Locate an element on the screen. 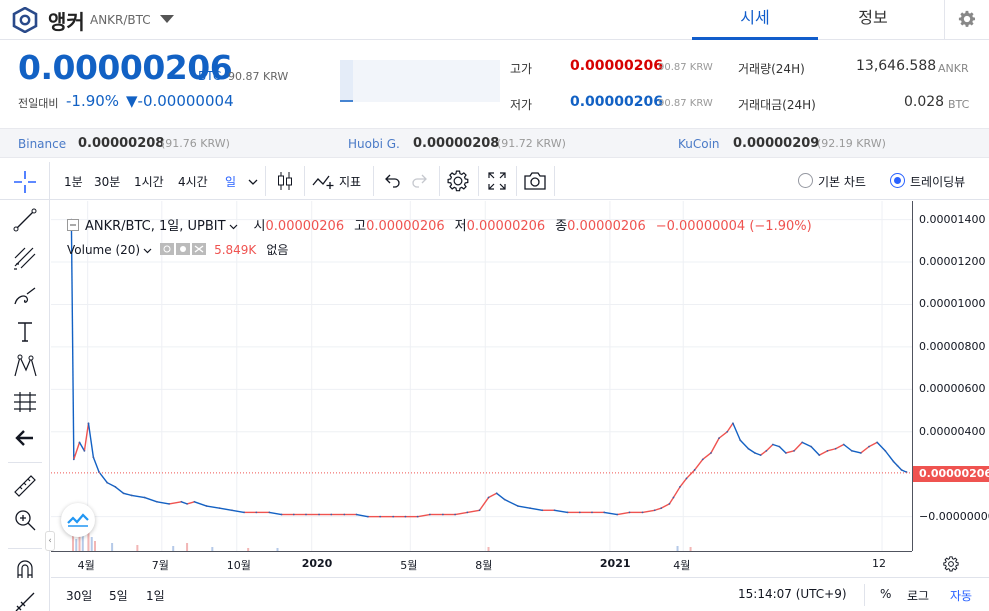  settings-button is located at coordinates (966, 20).